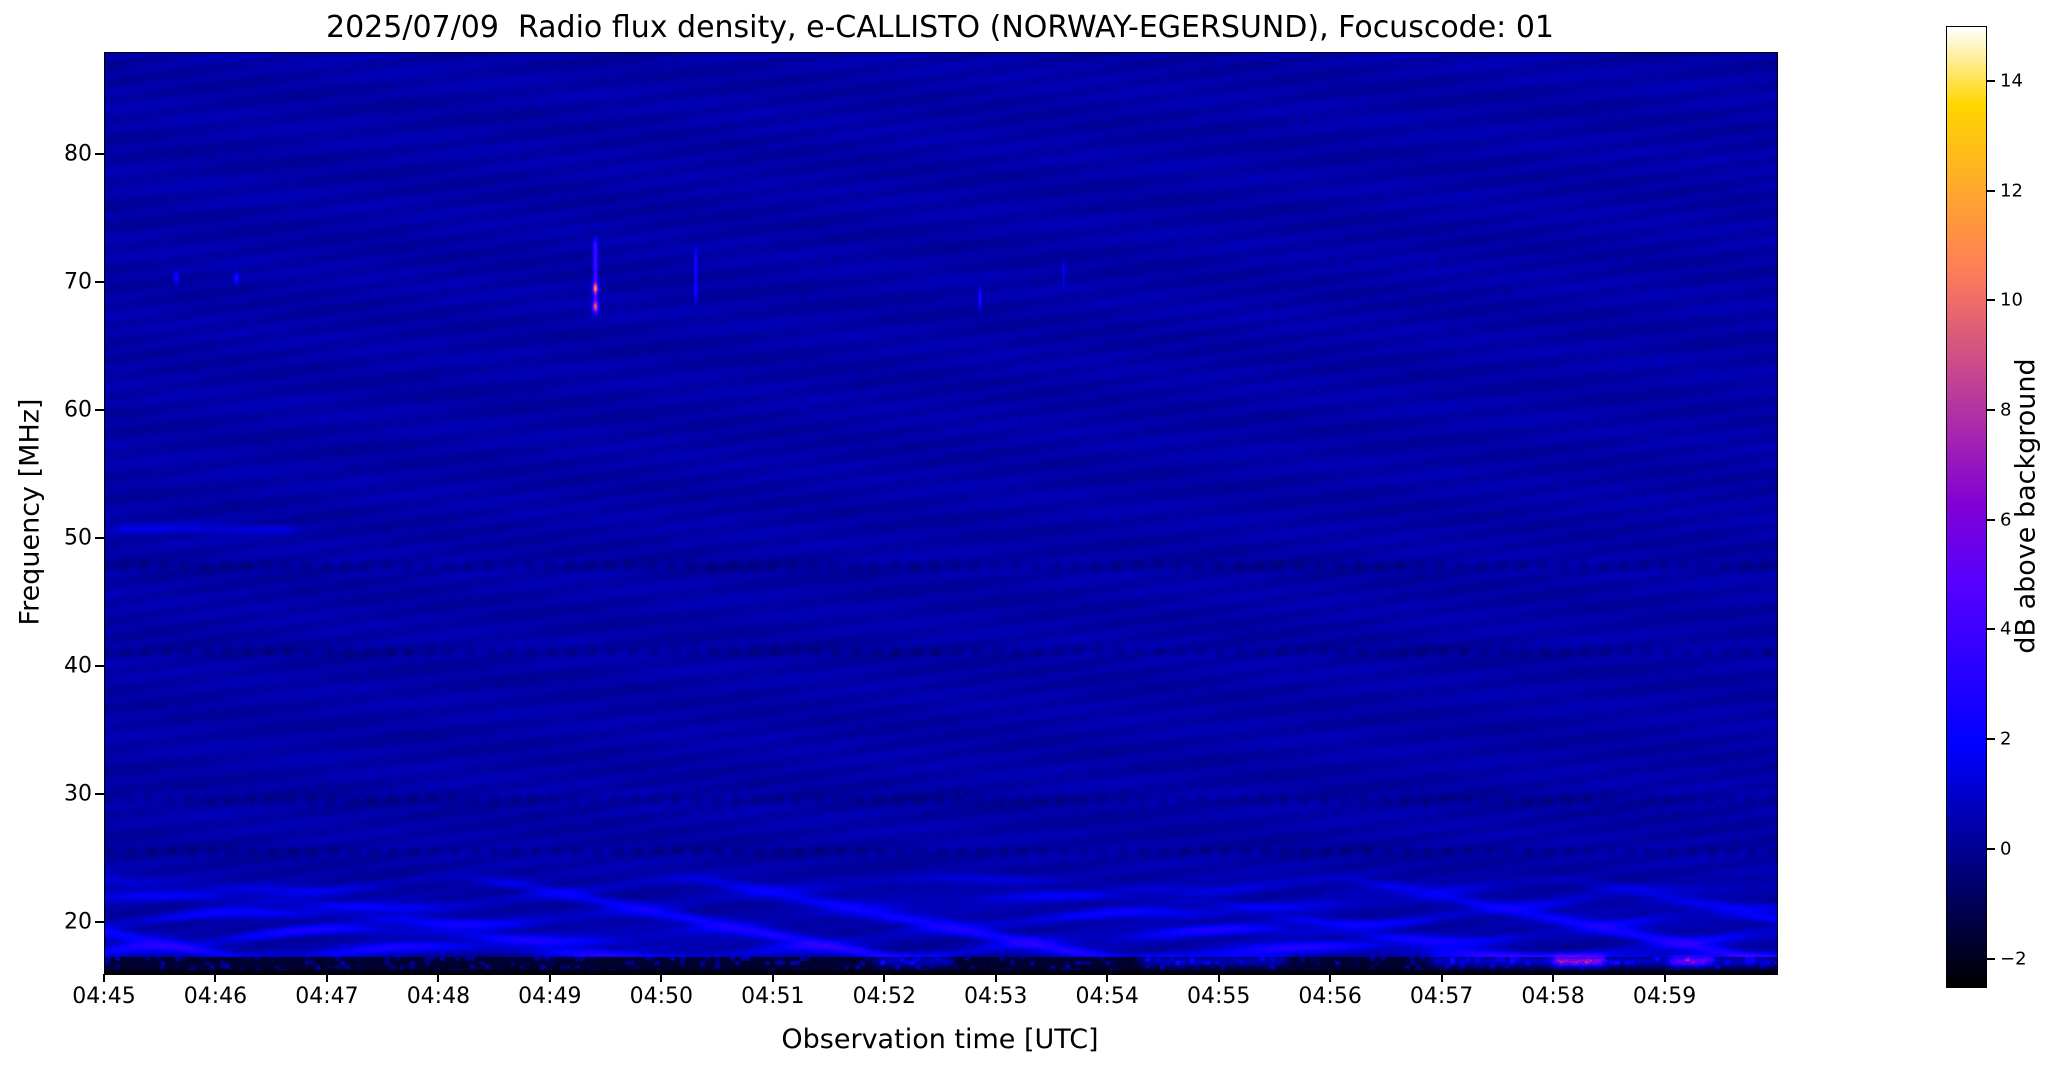  What do you see at coordinates (1553, 996) in the screenshot?
I see `x-tick-label: 04:58` at bounding box center [1553, 996].